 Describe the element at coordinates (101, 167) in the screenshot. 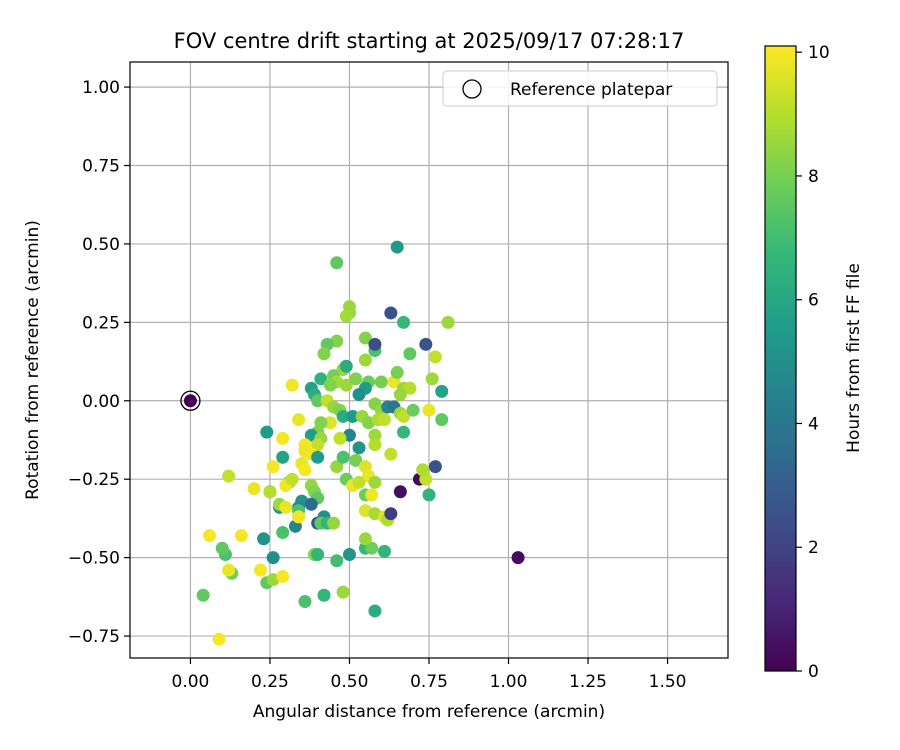

I see `y-tick-label: 0.75` at that location.